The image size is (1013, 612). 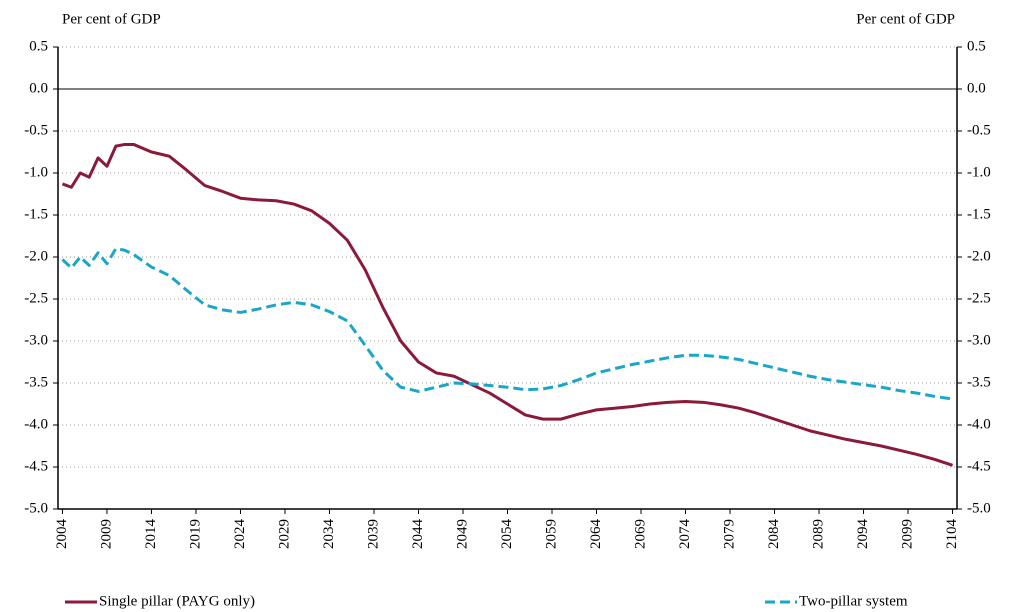 What do you see at coordinates (907, 534) in the screenshot?
I see `x-tick-label: 2099` at bounding box center [907, 534].